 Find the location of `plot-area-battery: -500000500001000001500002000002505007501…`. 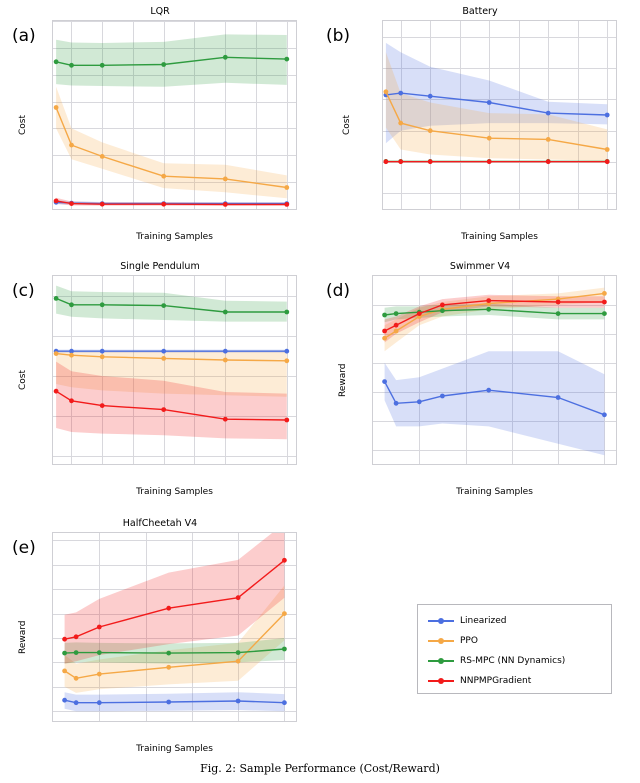

plot-area-battery: -500000500001000001500002000002505007501… is located at coordinates (499, 115).